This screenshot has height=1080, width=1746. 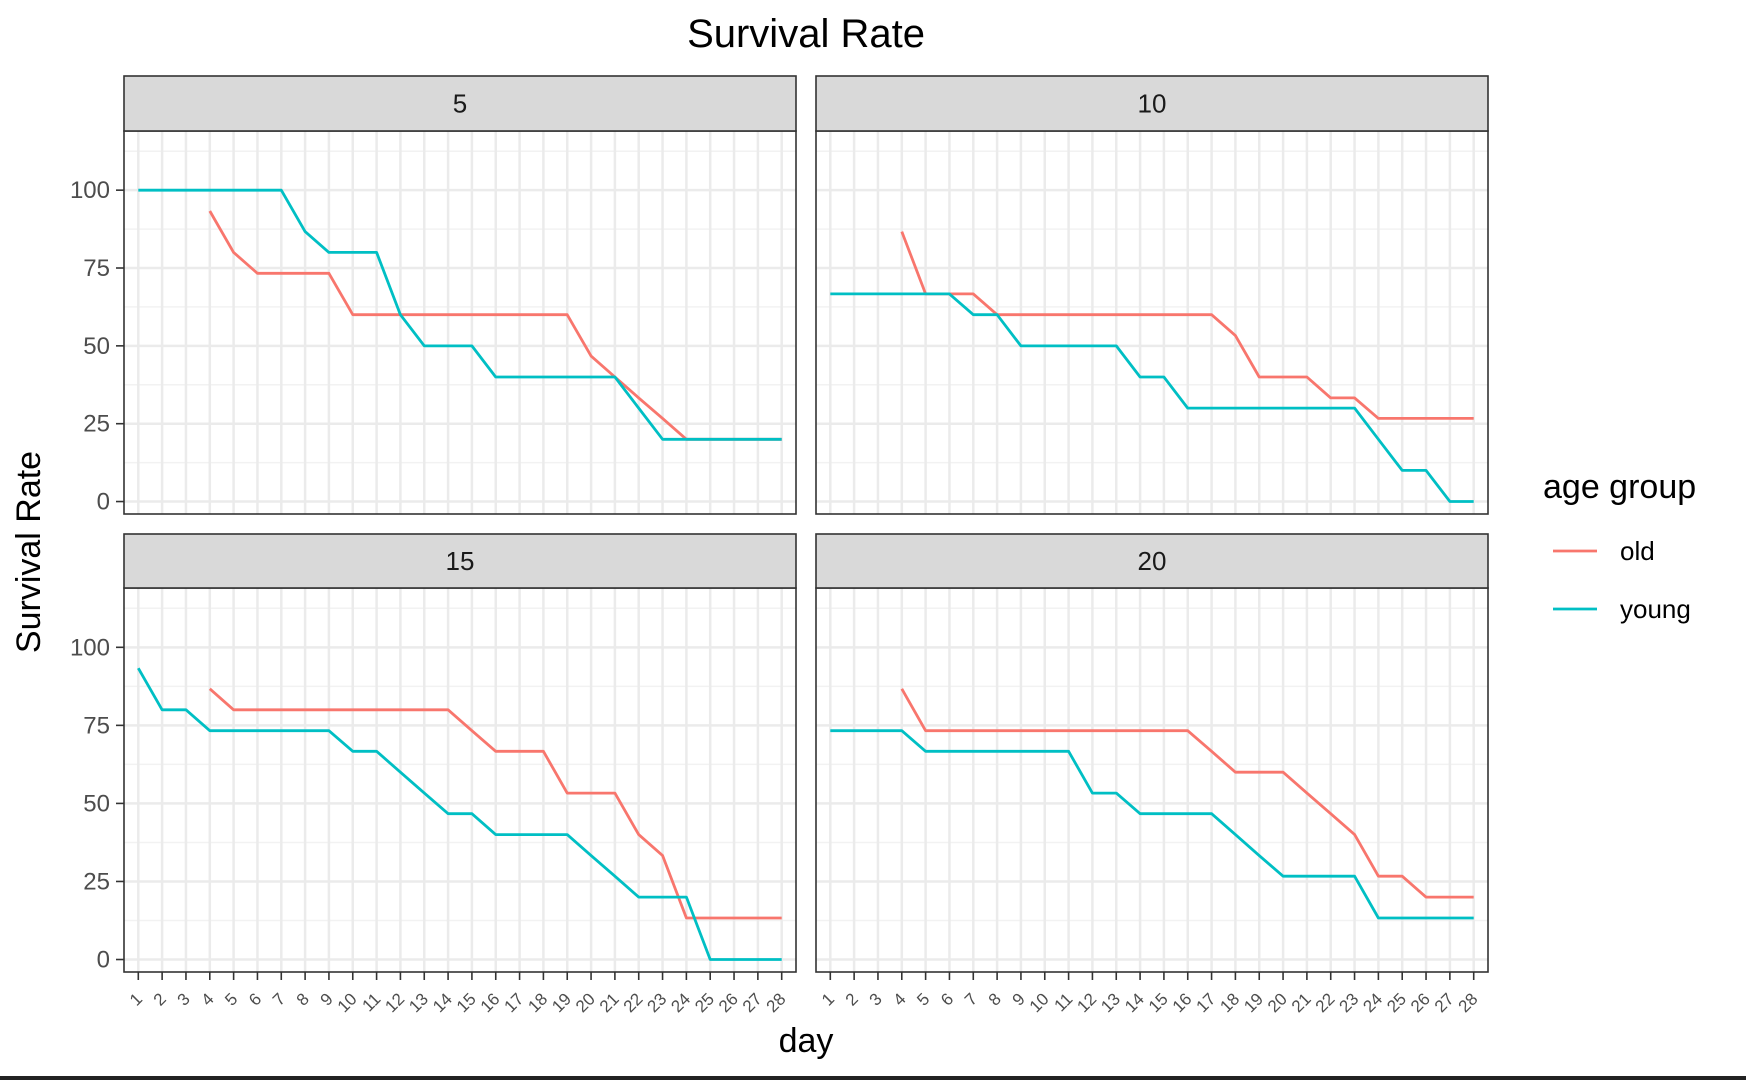 I want to click on bottom-rule, so click(x=873, y=1078).